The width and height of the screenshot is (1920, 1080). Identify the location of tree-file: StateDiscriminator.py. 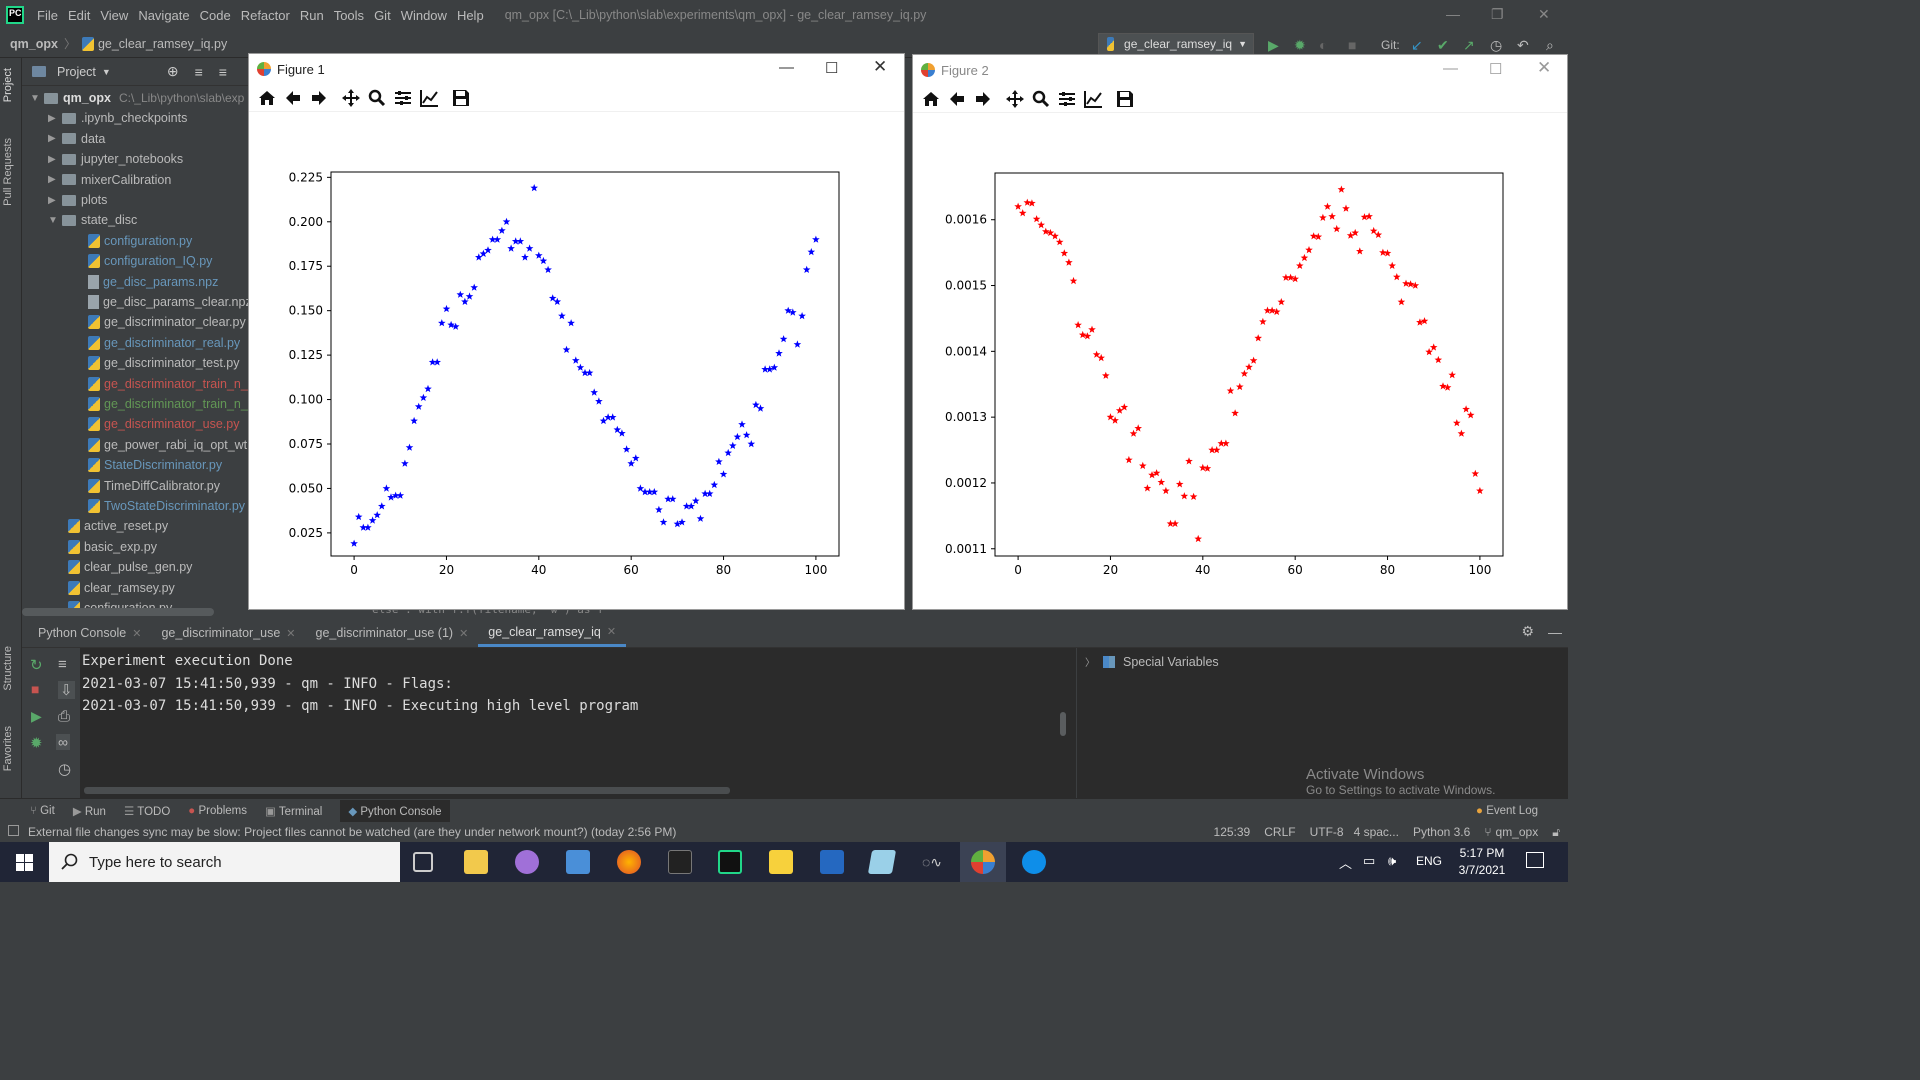
(155, 465).